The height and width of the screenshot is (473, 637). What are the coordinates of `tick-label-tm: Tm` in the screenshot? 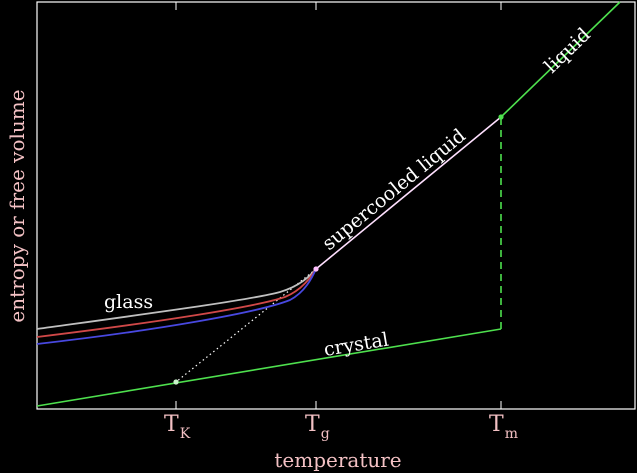 It's located at (503, 427).